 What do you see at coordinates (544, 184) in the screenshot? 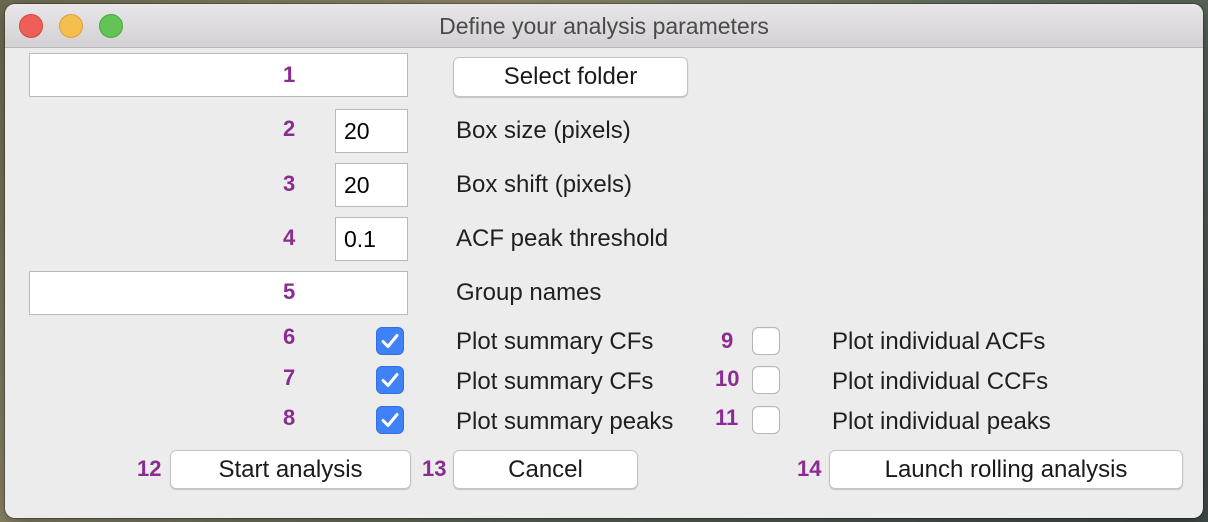
I see `box-shift-label: Box shift (pixels)` at bounding box center [544, 184].